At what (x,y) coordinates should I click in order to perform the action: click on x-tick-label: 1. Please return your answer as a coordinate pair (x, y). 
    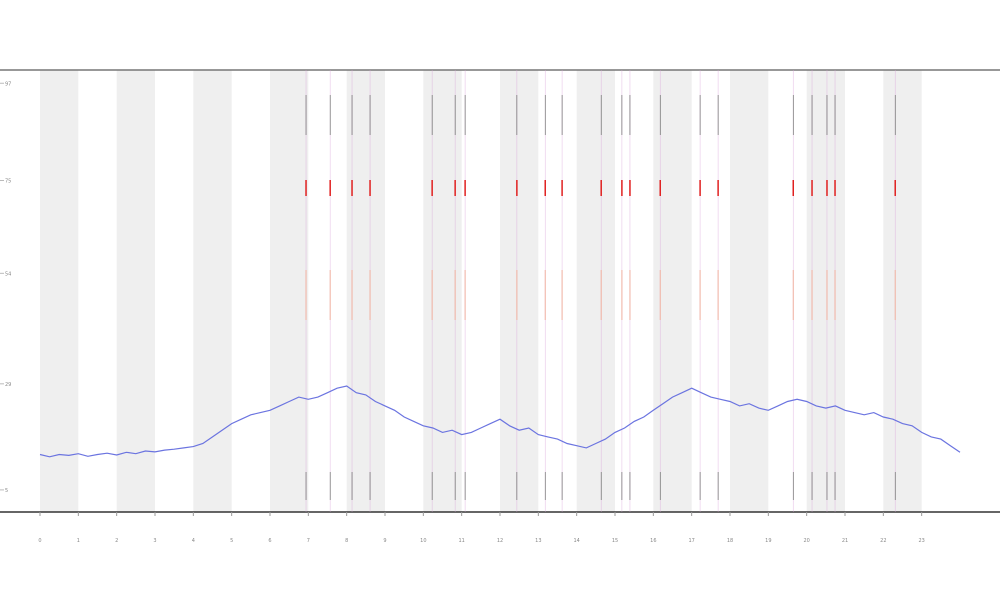
    Looking at the image, I should click on (78, 541).